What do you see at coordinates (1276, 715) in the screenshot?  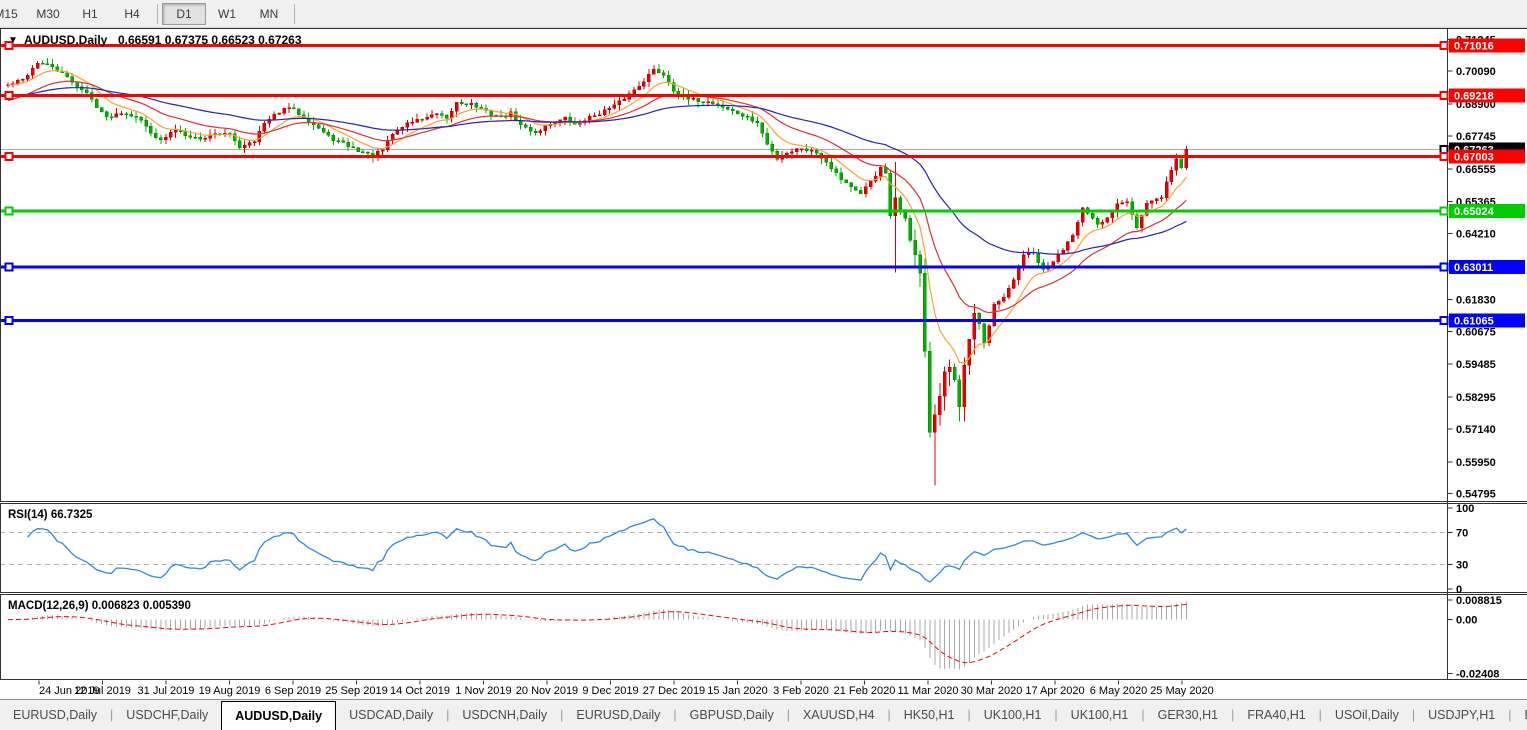 I see `chart-tab: FRA40,H1` at bounding box center [1276, 715].